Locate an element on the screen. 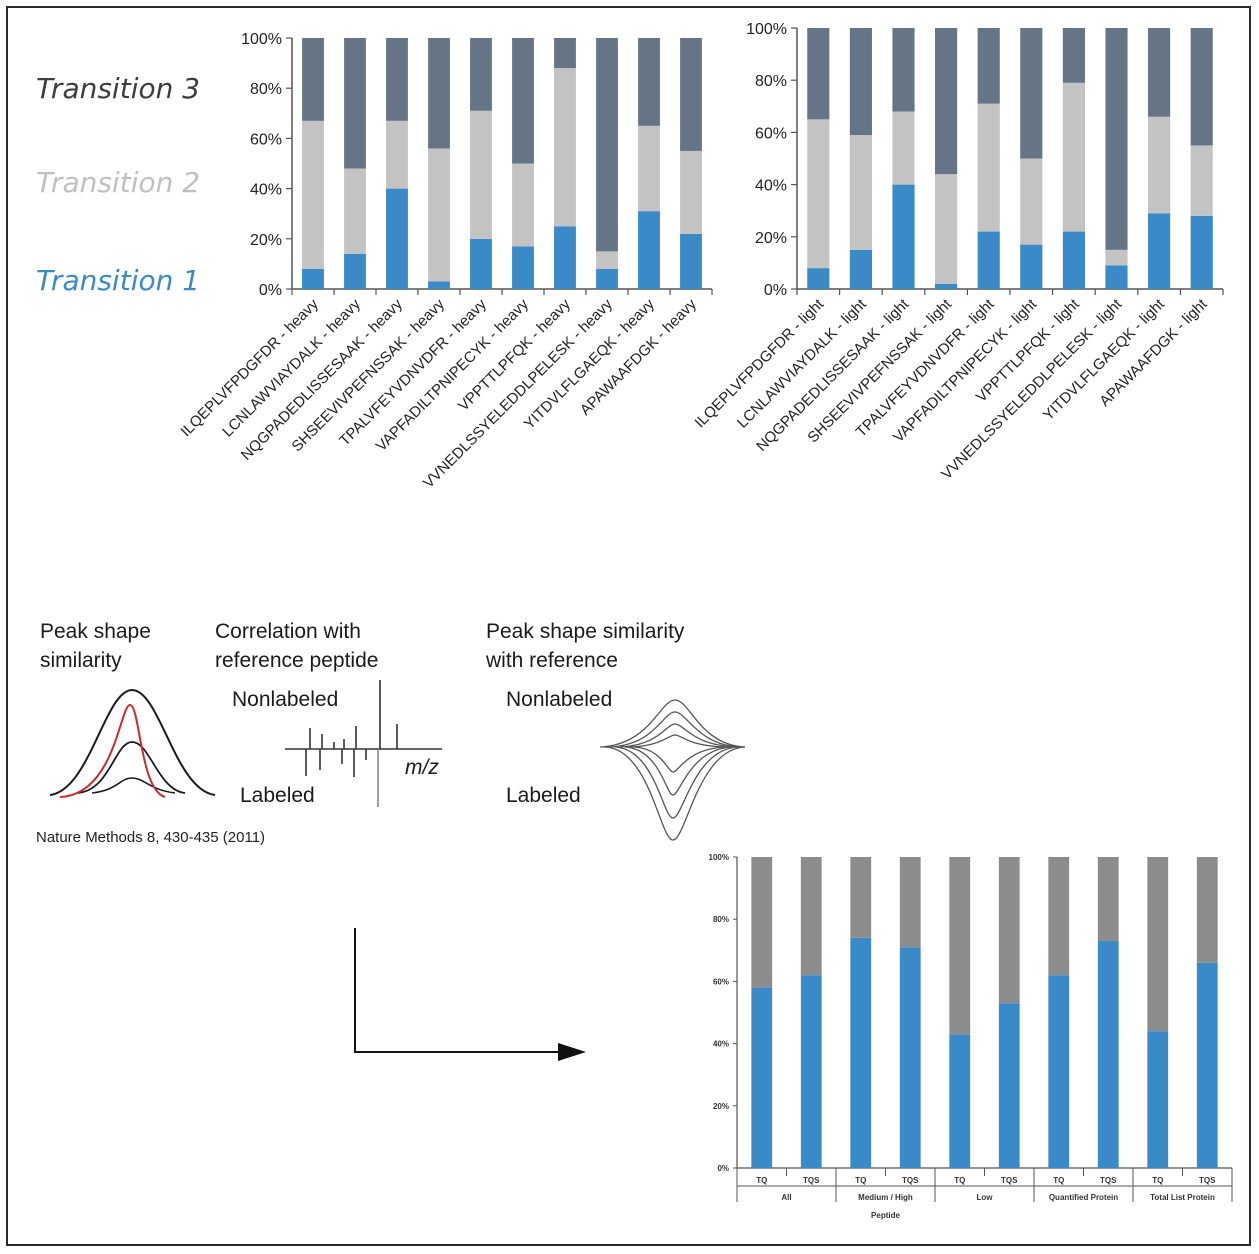  group-label: All is located at coordinates (786, 1197).